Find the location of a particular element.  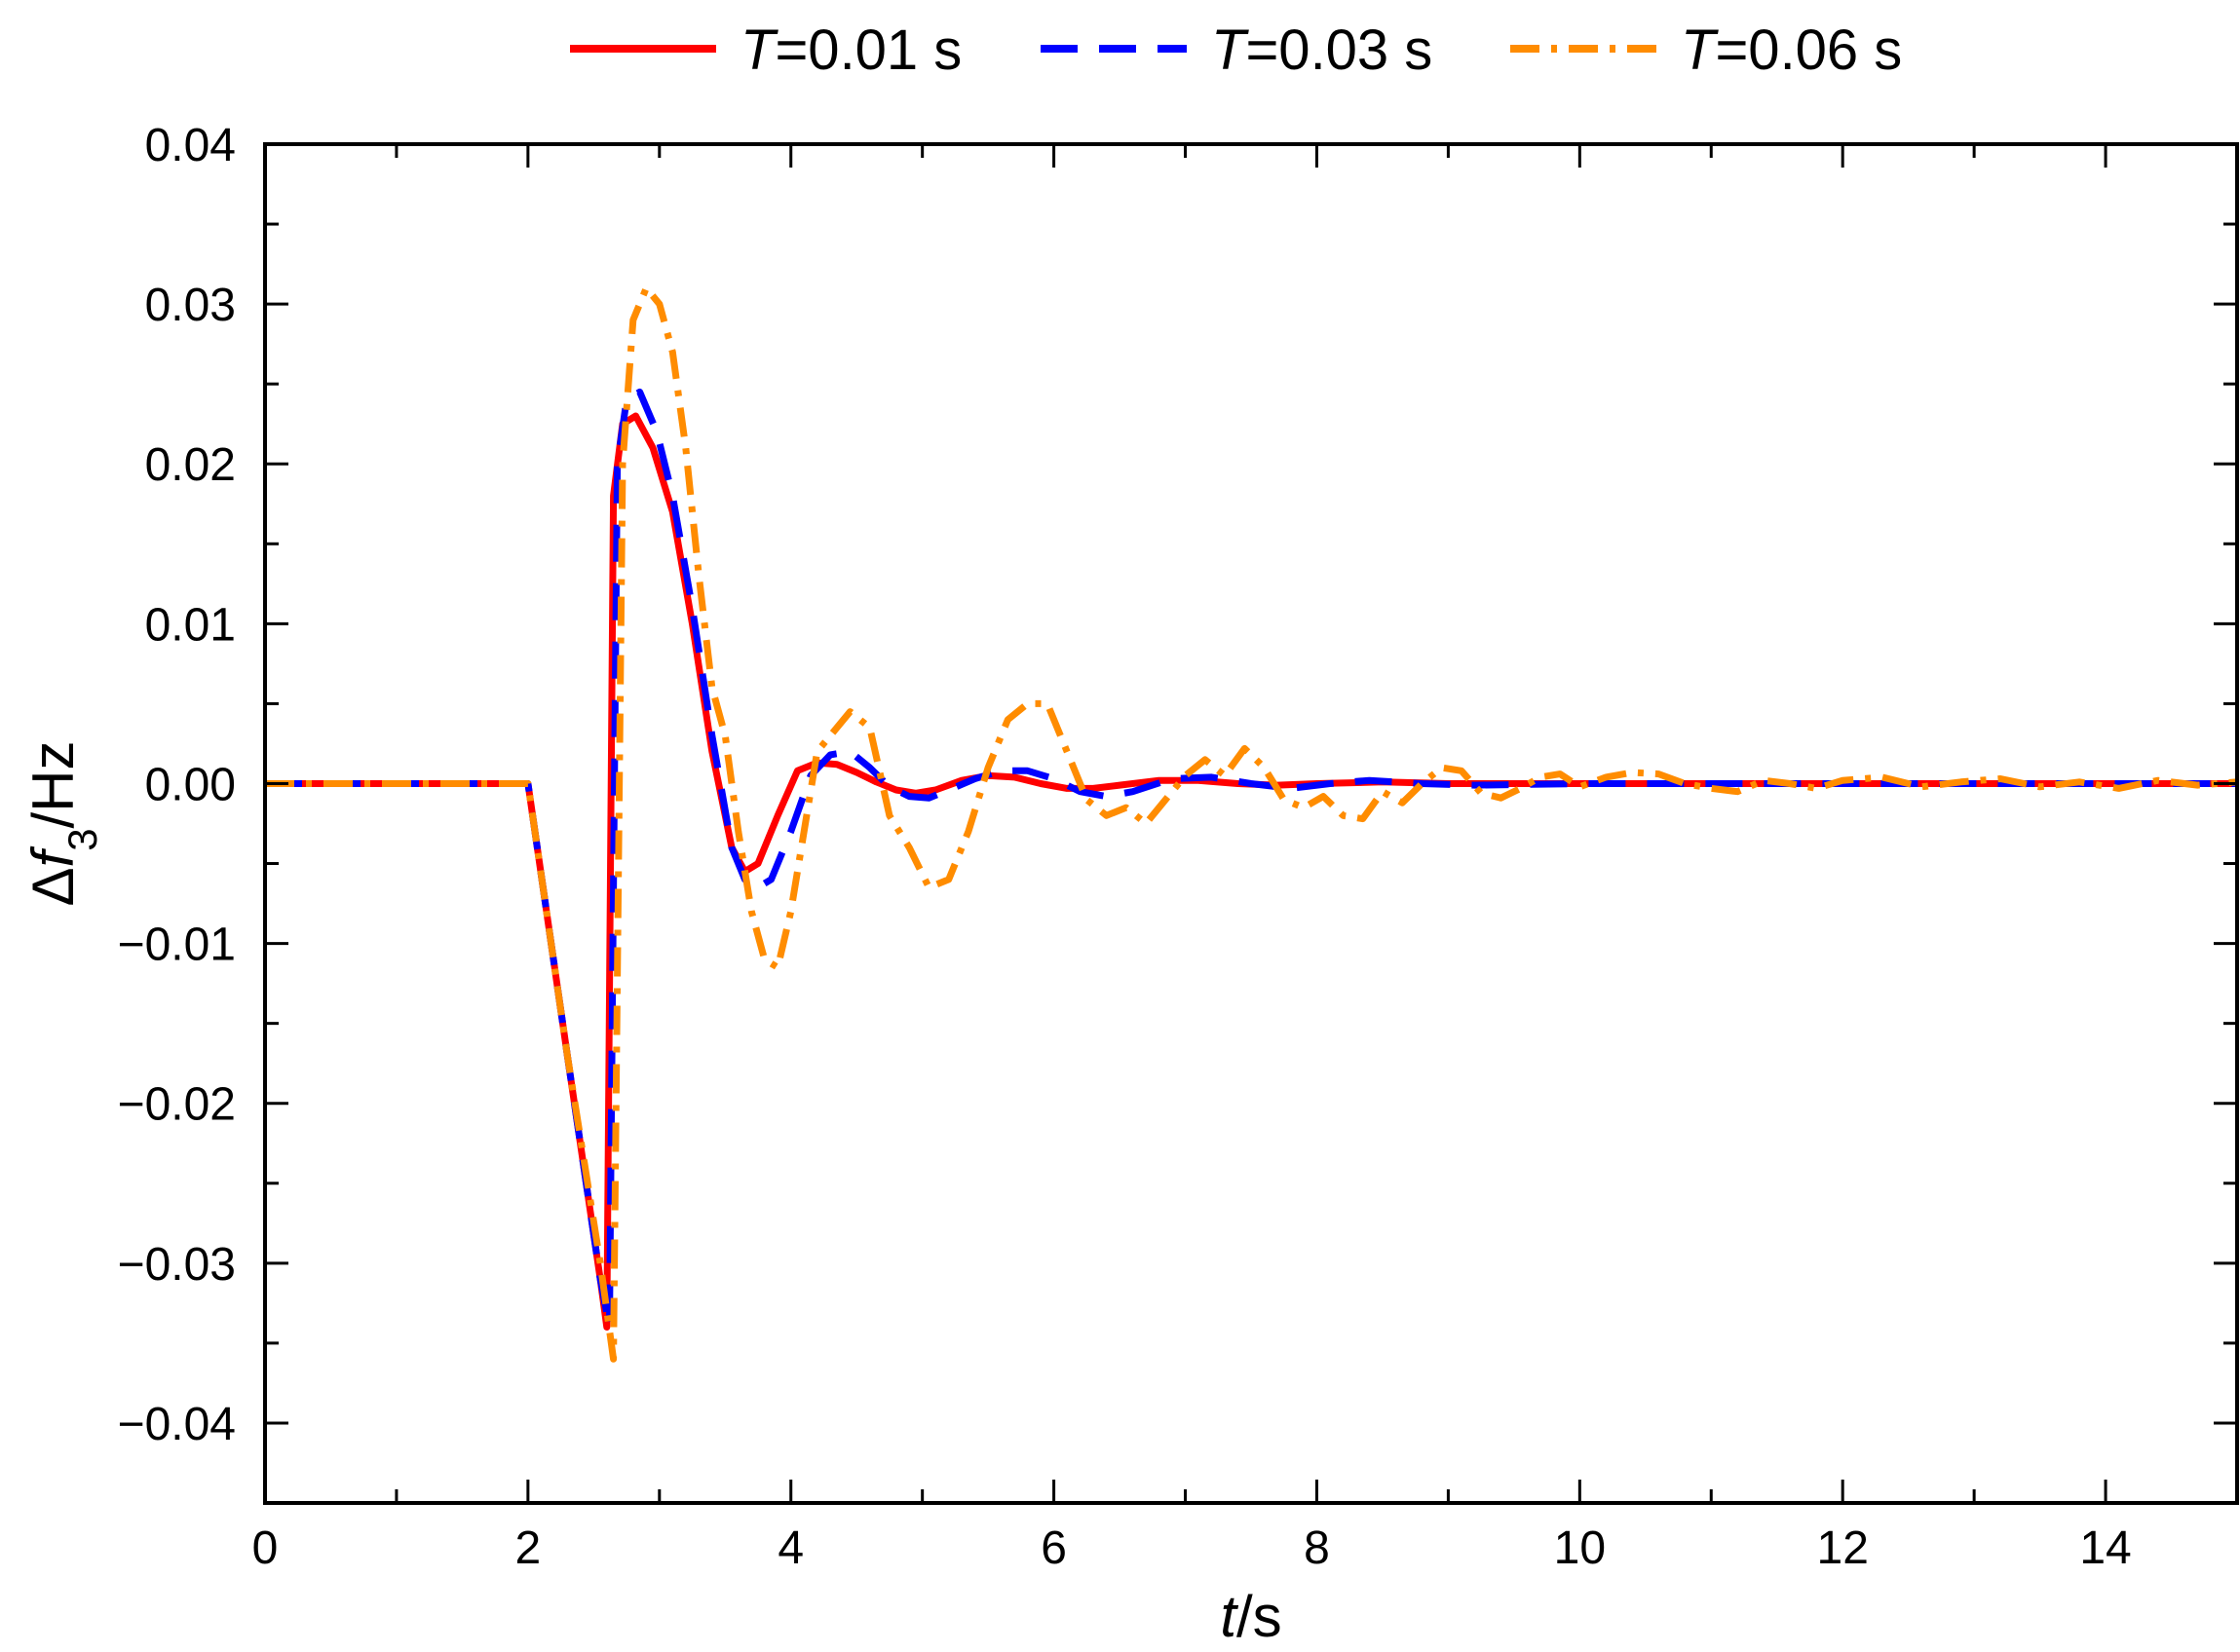

y-tick-label: 0.00 is located at coordinates (190, 785).